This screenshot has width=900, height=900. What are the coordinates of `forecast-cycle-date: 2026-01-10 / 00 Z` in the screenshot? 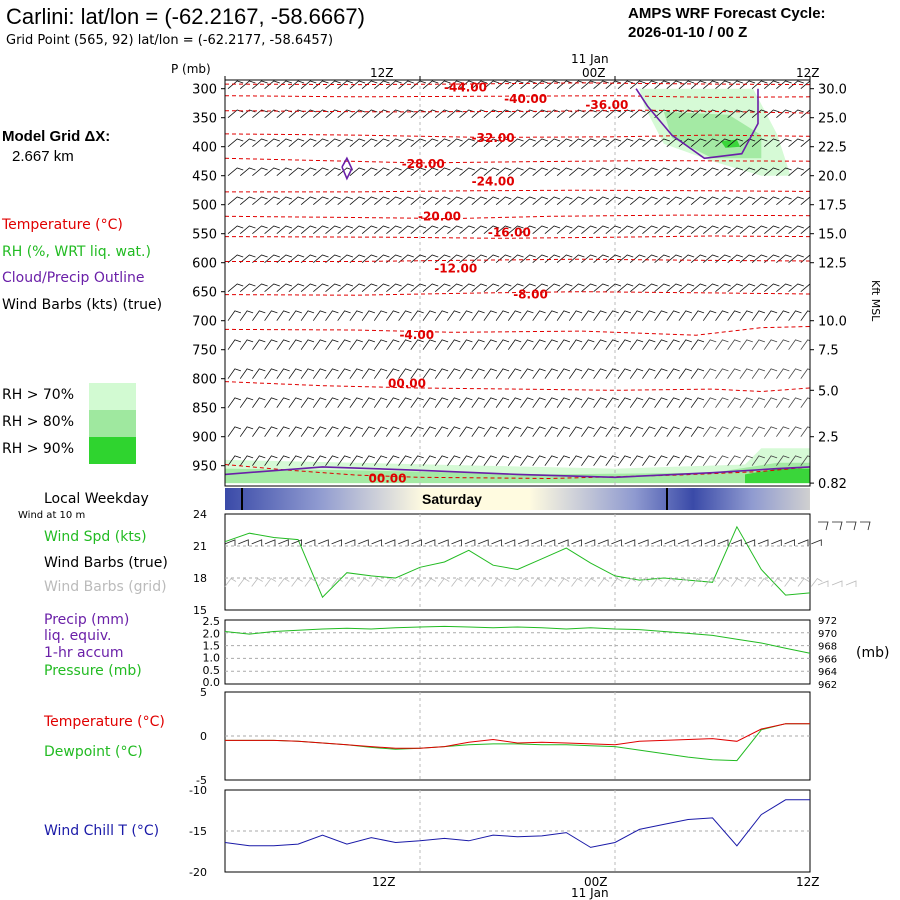 It's located at (688, 32).